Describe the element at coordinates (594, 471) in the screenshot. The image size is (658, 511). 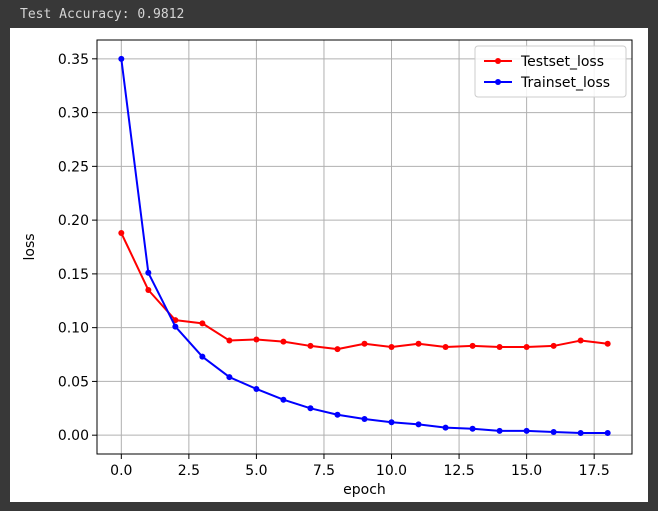
I see `x-tick-label: 17.5` at that location.